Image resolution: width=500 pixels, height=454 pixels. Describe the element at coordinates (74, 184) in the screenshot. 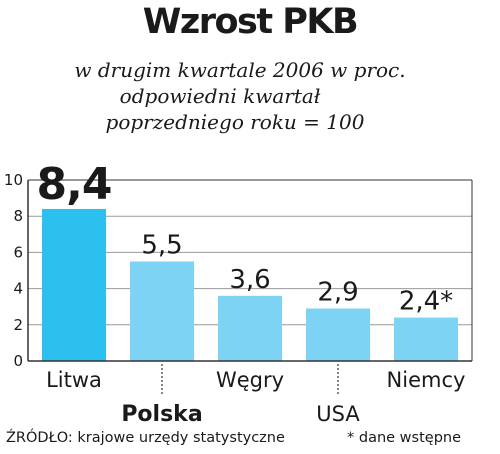

I see `value-label-litwa: 8,4` at that location.